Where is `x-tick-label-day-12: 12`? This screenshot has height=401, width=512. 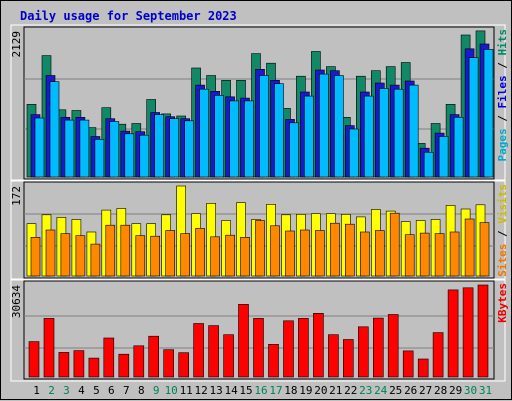 x-tick-label-day-12: 12 is located at coordinates (200, 390).